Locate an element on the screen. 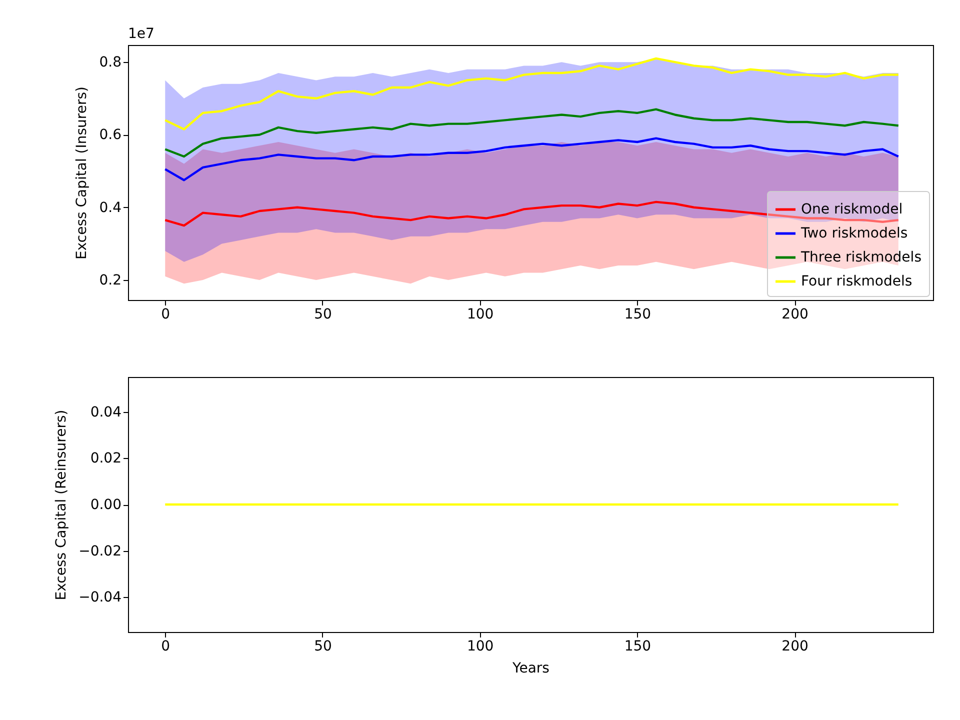 Image resolution: width=960 pixels, height=720 pixels. y-tick-label: 0.6 is located at coordinates (110, 135).